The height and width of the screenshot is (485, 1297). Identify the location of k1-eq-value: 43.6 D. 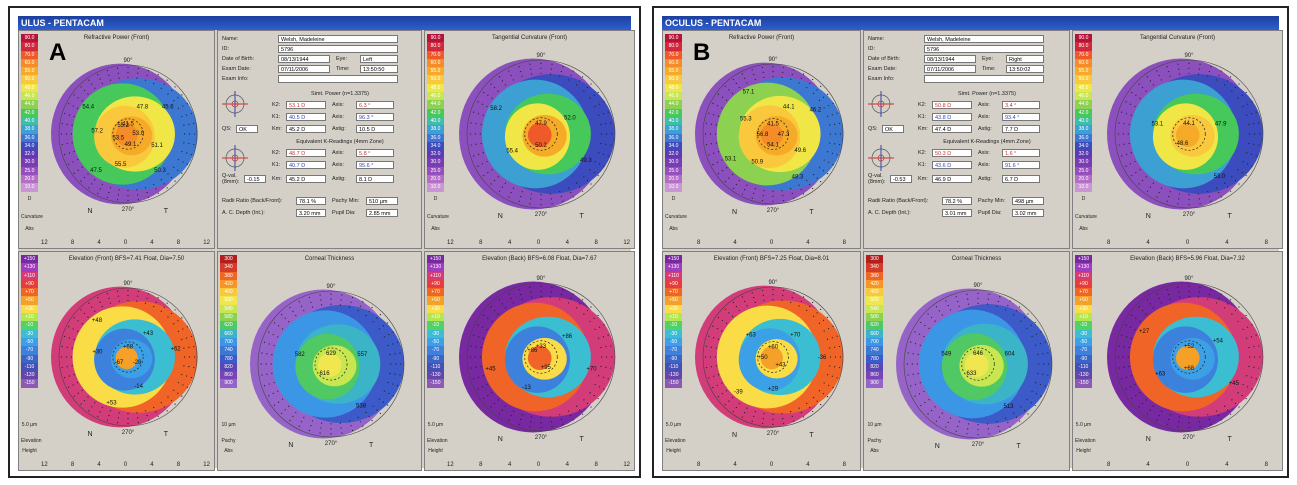
(952, 165).